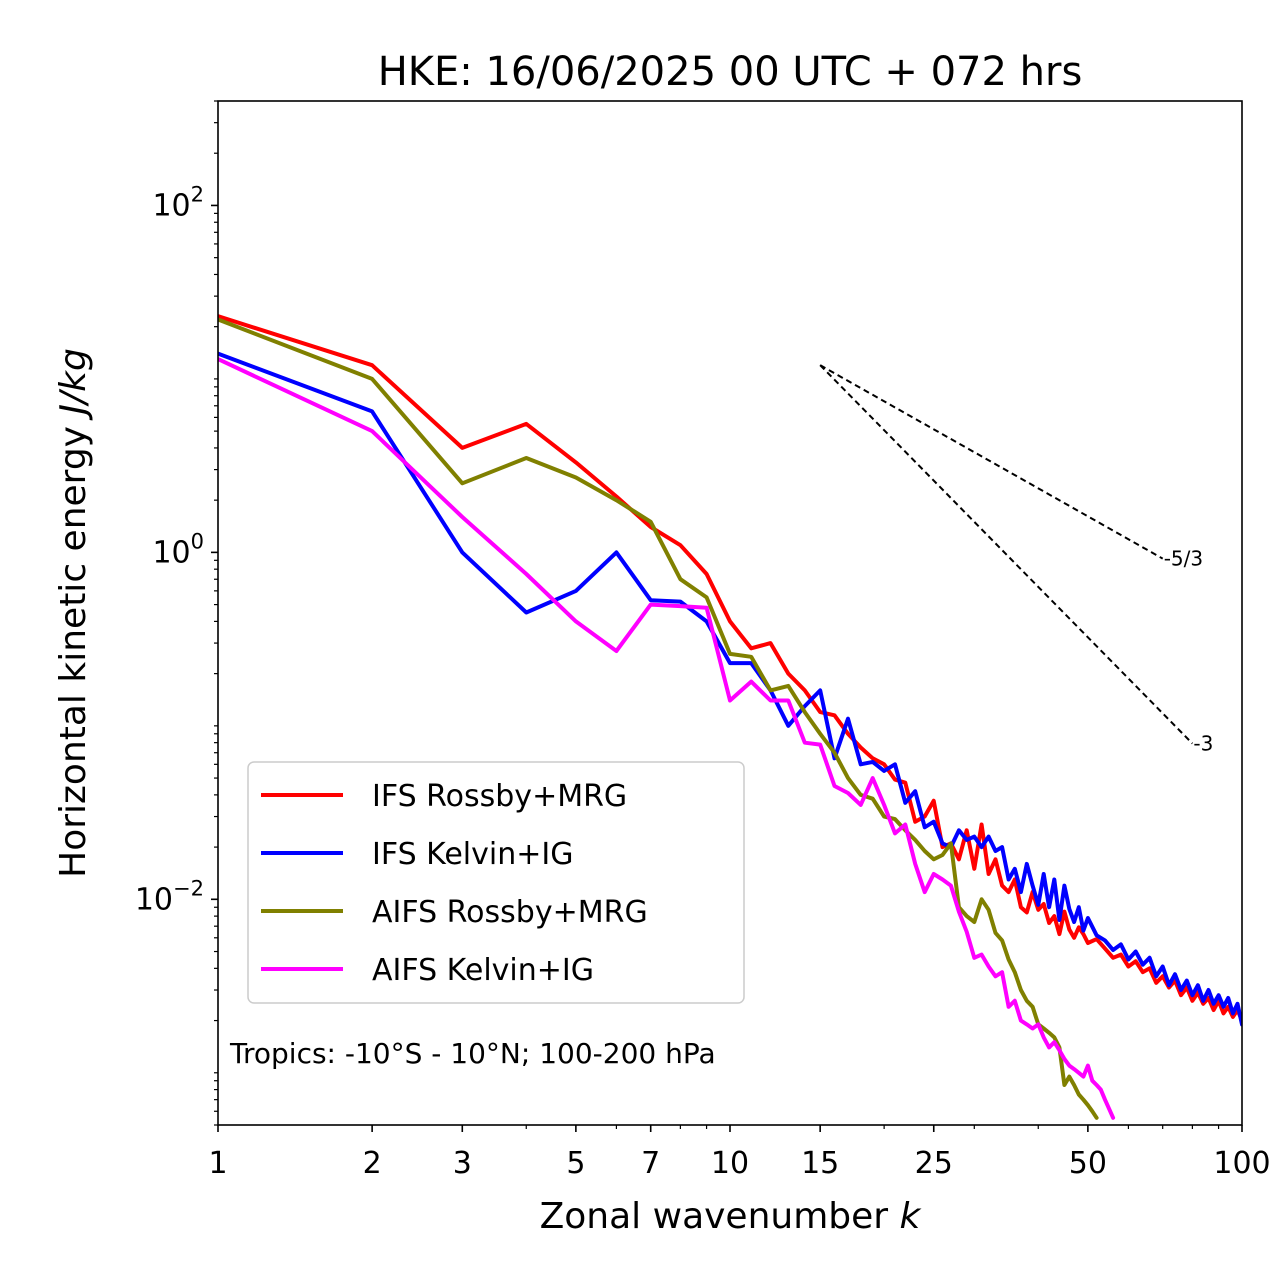 Image resolution: width=1280 pixels, height=1288 pixels. I want to click on legend-label-0: IFS Rossby+MRG, so click(499, 796).